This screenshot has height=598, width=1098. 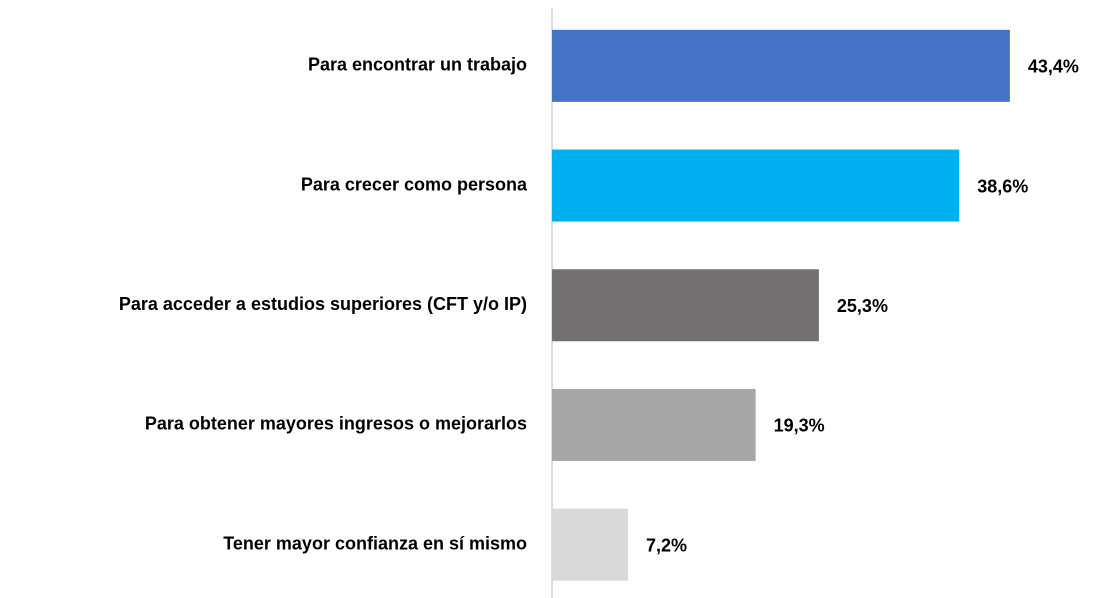 I want to click on value-label: 43,4%, so click(x=1053, y=67).